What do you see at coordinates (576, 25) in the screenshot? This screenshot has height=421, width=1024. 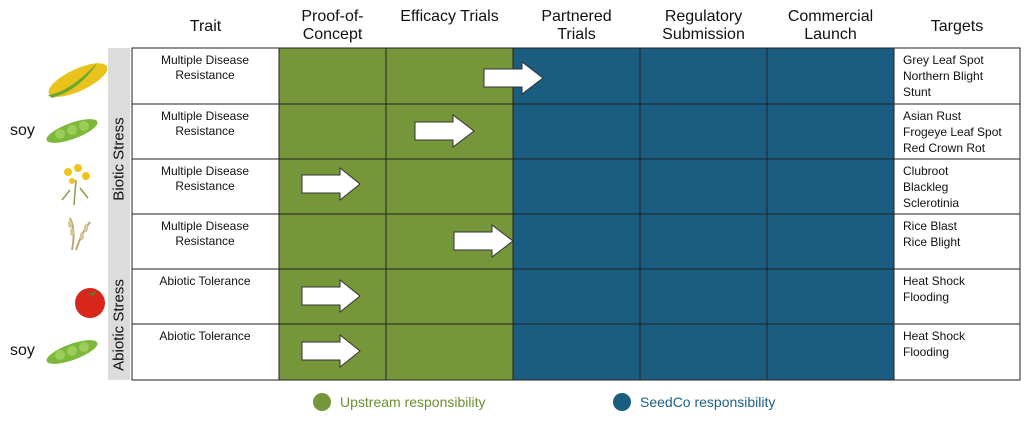 I see `column-header: Partnered Trials` at bounding box center [576, 25].